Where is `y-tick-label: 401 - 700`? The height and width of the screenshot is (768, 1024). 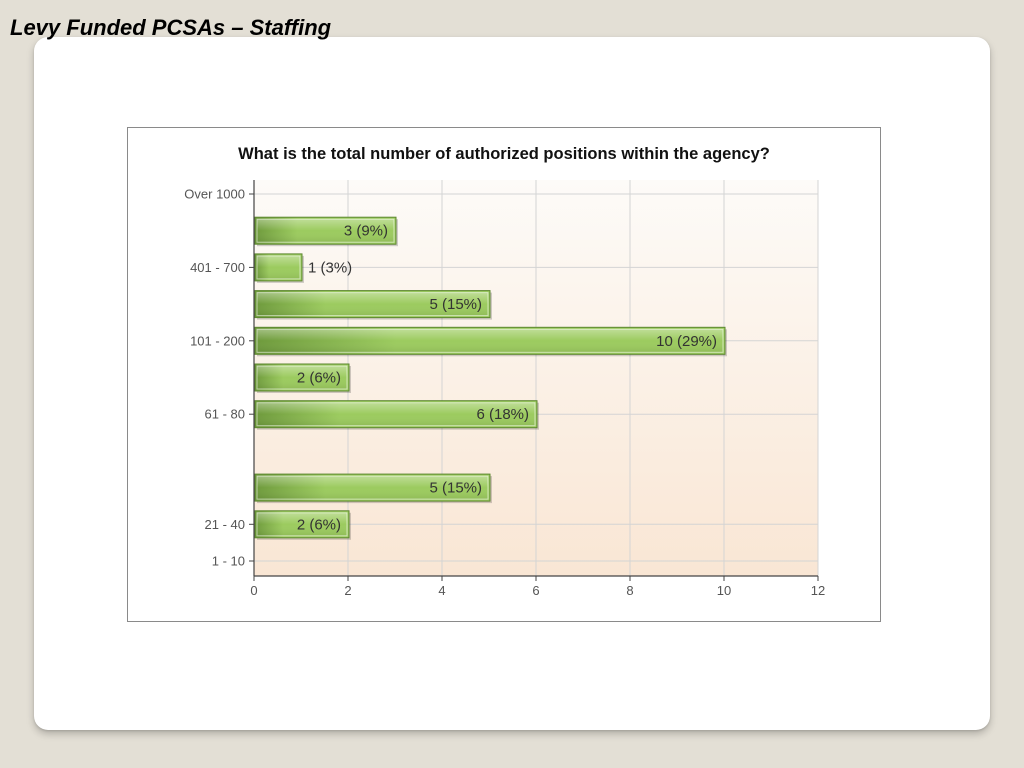 y-tick-label: 401 - 700 is located at coordinates (217, 267).